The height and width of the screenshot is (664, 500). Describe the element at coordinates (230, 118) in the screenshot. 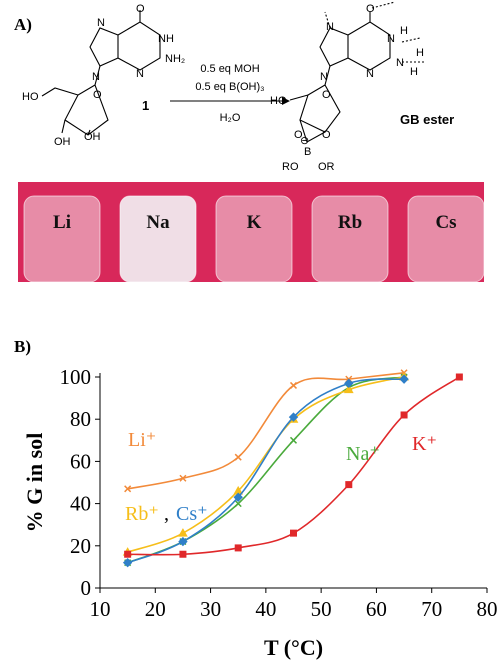

I see `reagent: H₂O` at that location.